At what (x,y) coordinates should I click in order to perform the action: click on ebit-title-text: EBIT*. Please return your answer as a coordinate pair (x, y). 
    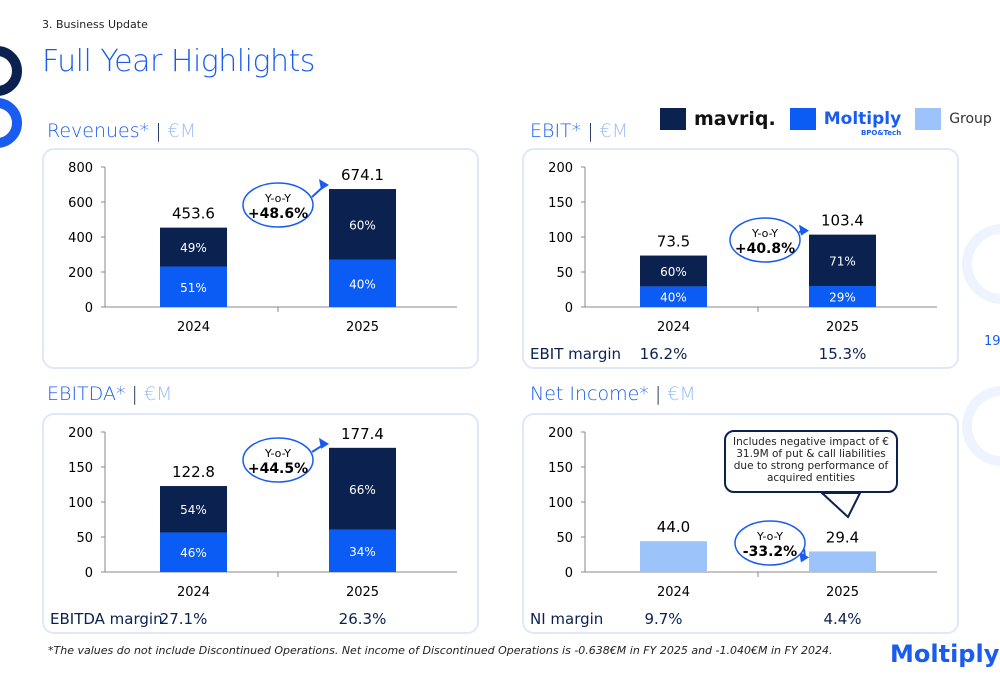
    Looking at the image, I should click on (556, 131).